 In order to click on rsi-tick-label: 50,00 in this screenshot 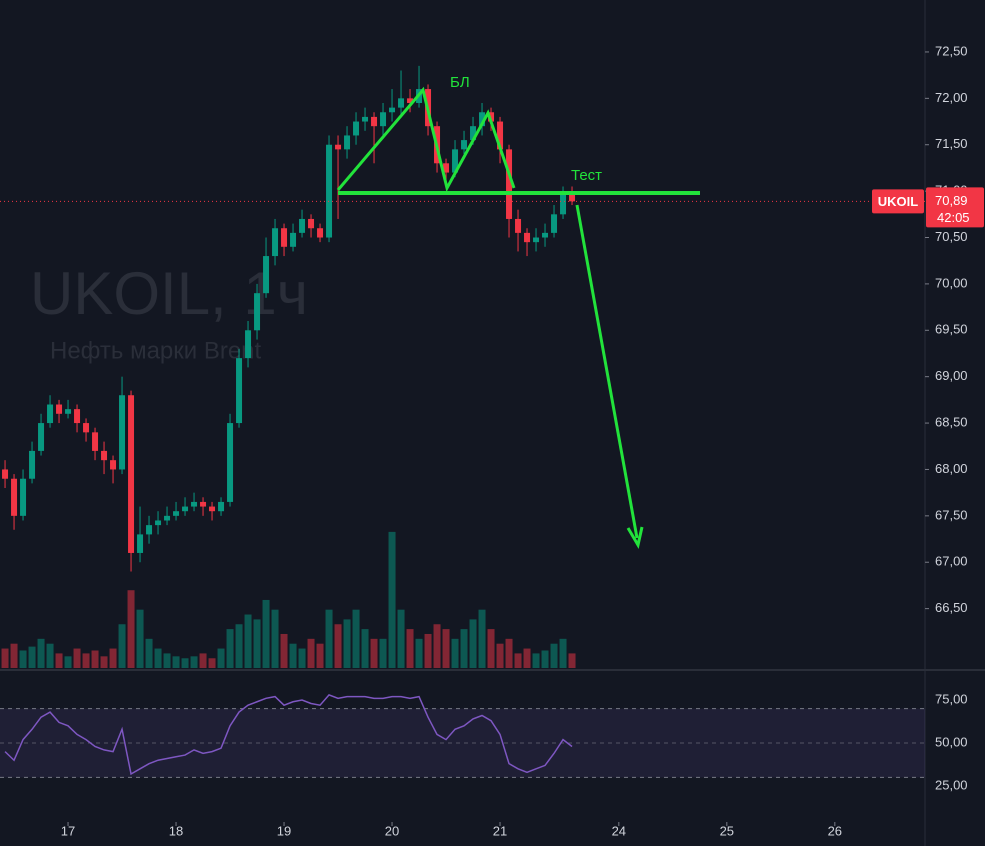, I will do `click(951, 741)`.